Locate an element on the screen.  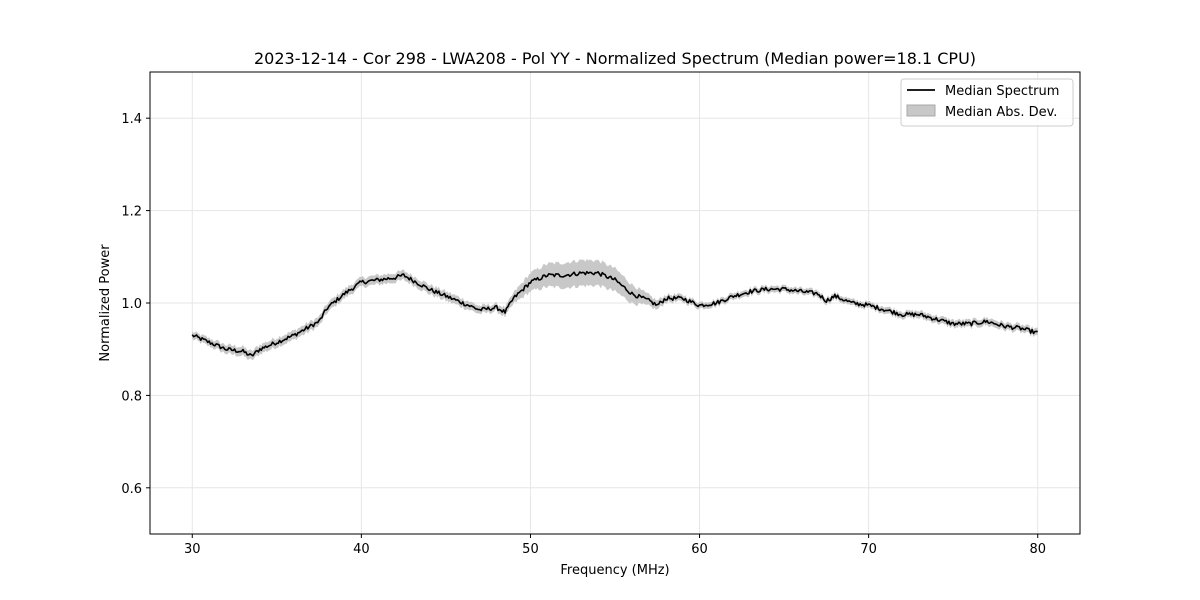
legend: Median Spectrum Median Abs. Dev. is located at coordinates (987, 102).